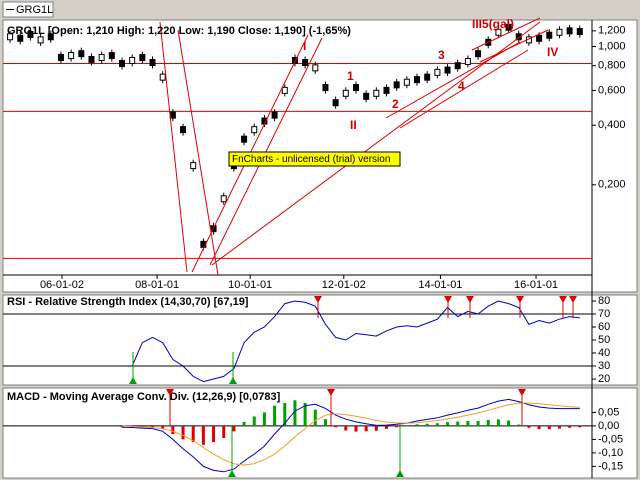  Describe the element at coordinates (62, 285) in the screenshot. I see `x-tick-label: 06-01-02` at that location.